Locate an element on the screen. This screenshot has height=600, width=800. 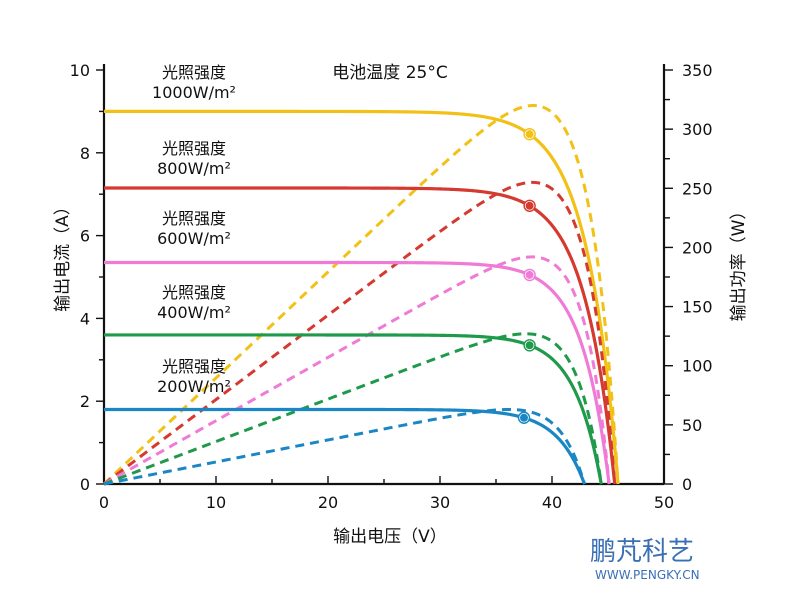
y-right-tick-label: 100 is located at coordinates (697, 366).